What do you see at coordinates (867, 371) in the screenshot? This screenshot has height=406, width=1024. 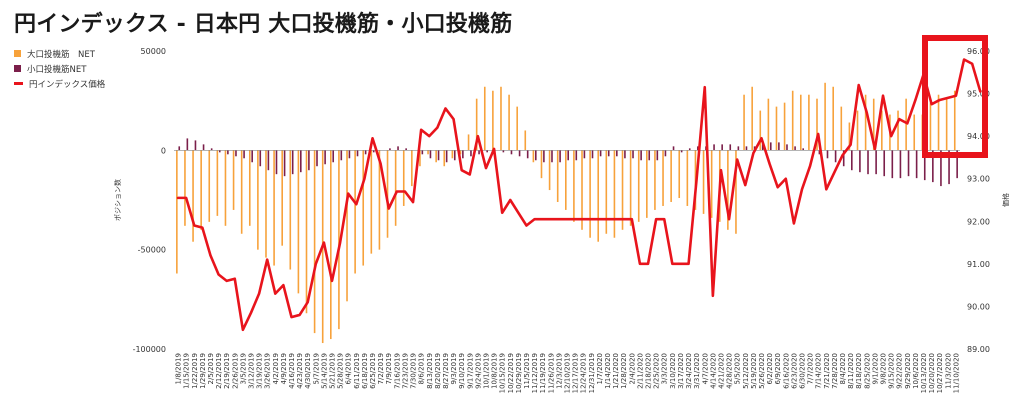 I see `x-tick-label: 8/25/2020` at bounding box center [867, 371].